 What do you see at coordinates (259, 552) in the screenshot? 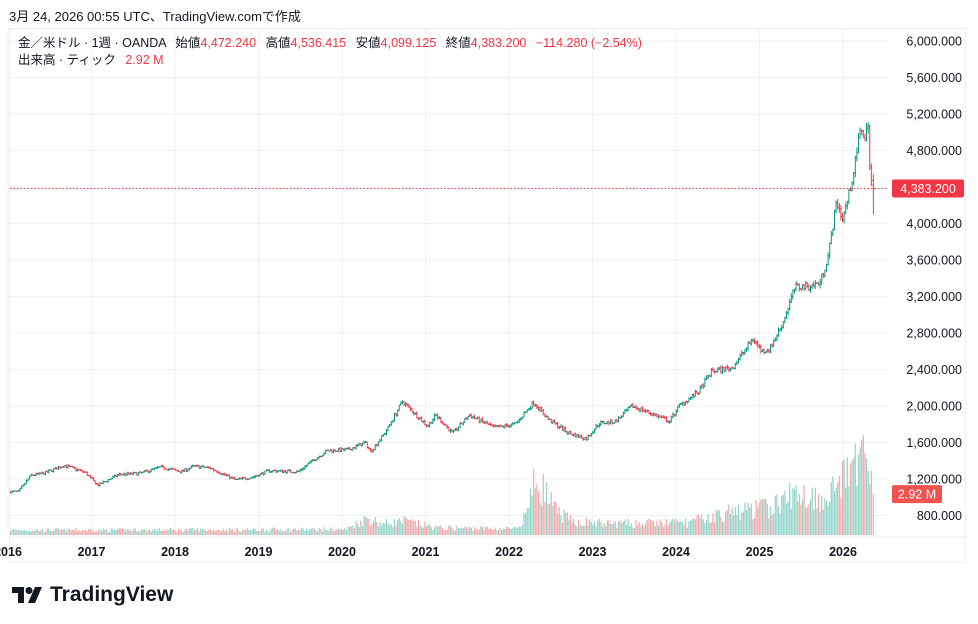
I see `x-tick-label: 2019` at bounding box center [259, 552].